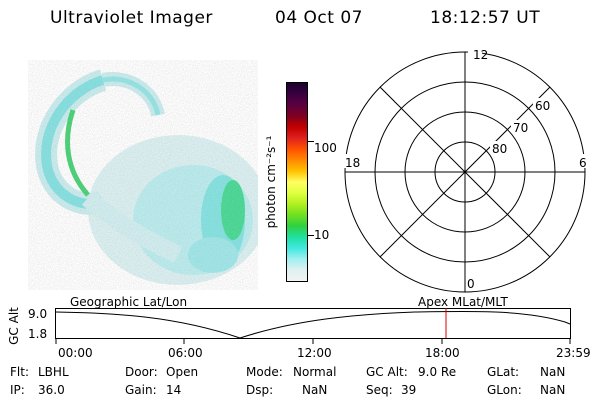  Describe the element at coordinates (504, 390) in the screenshot. I see `glon-label: GLon:` at that location.